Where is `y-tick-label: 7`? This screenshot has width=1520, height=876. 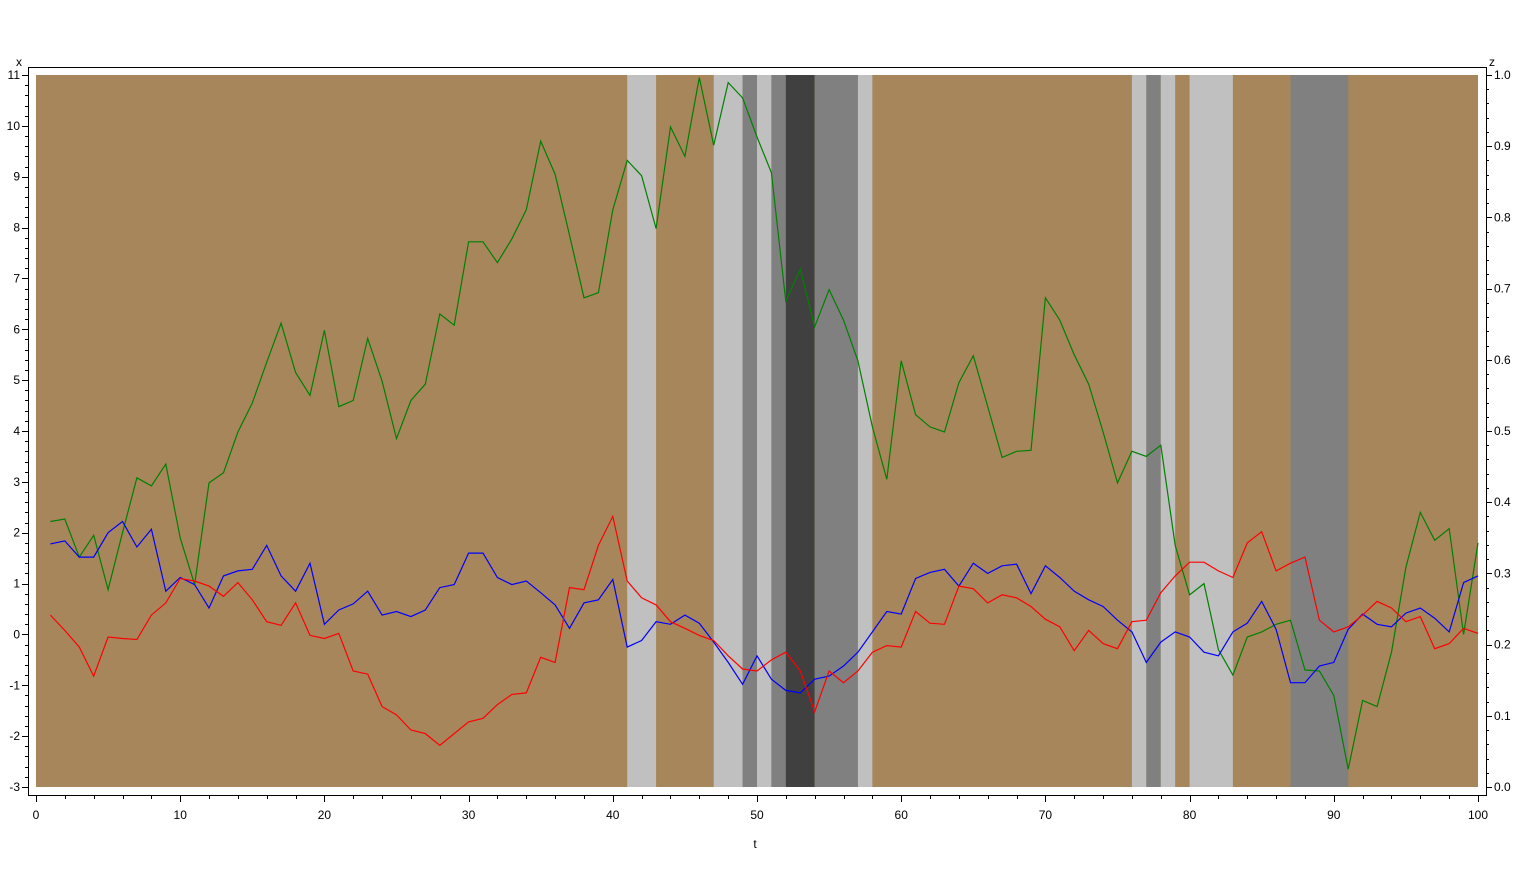 y-tick-label: 7 is located at coordinates (16, 278).